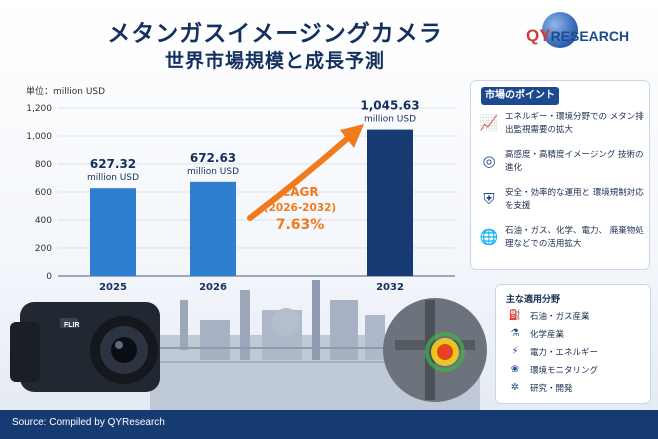 The height and width of the screenshot is (439, 658). Describe the element at coordinates (551, 389) in the screenshot. I see `application-text: 研究・開発` at that location.